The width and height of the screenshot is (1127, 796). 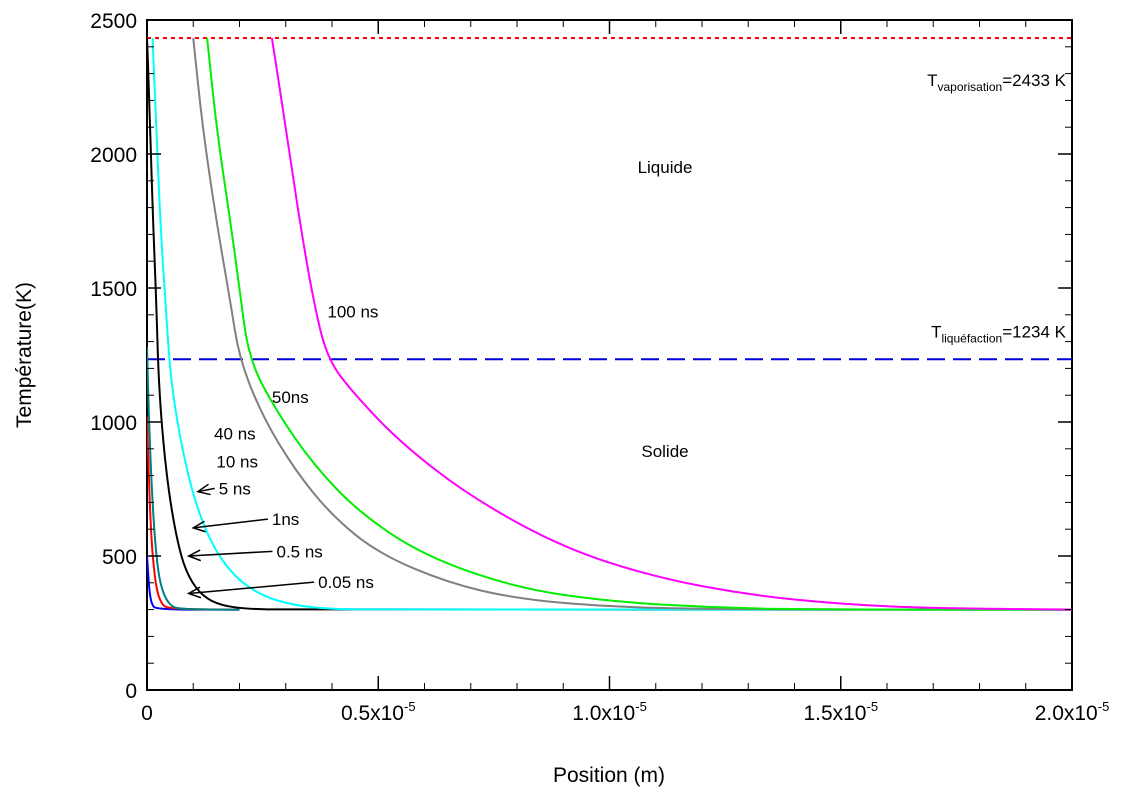 What do you see at coordinates (609, 712) in the screenshot?
I see `x-tick-label: 1.0x10⁻⁵` at bounding box center [609, 712].